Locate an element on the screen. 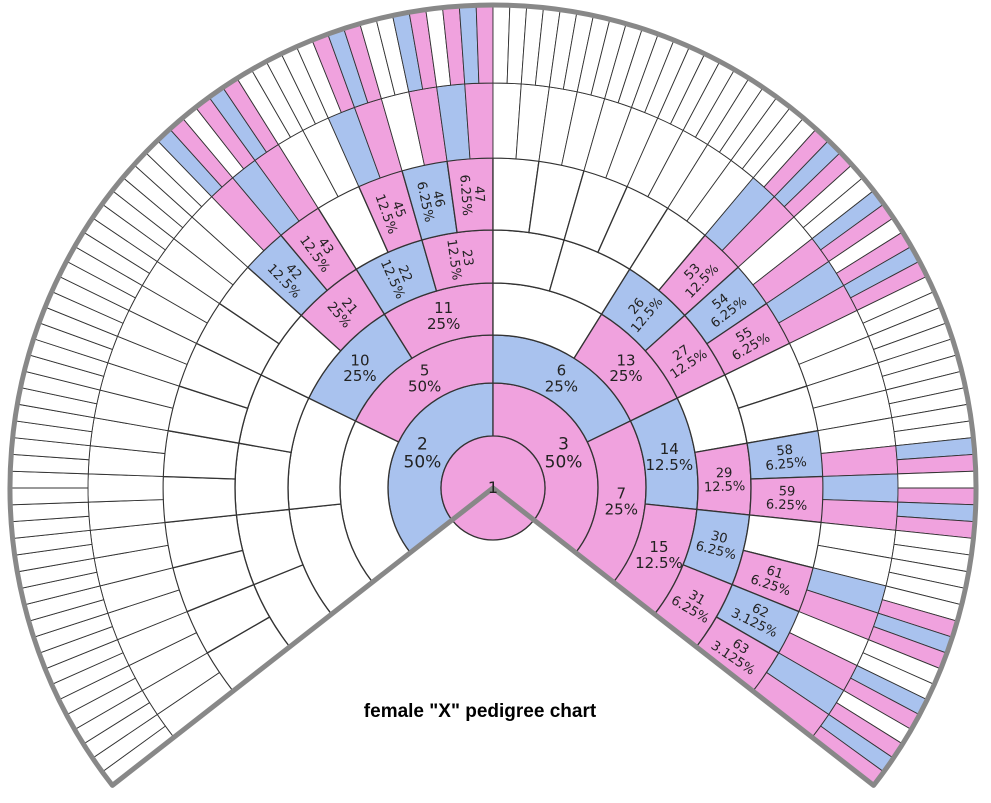 The width and height of the screenshot is (991, 803). chart-title: female "X" pedigree chart is located at coordinates (480, 711).